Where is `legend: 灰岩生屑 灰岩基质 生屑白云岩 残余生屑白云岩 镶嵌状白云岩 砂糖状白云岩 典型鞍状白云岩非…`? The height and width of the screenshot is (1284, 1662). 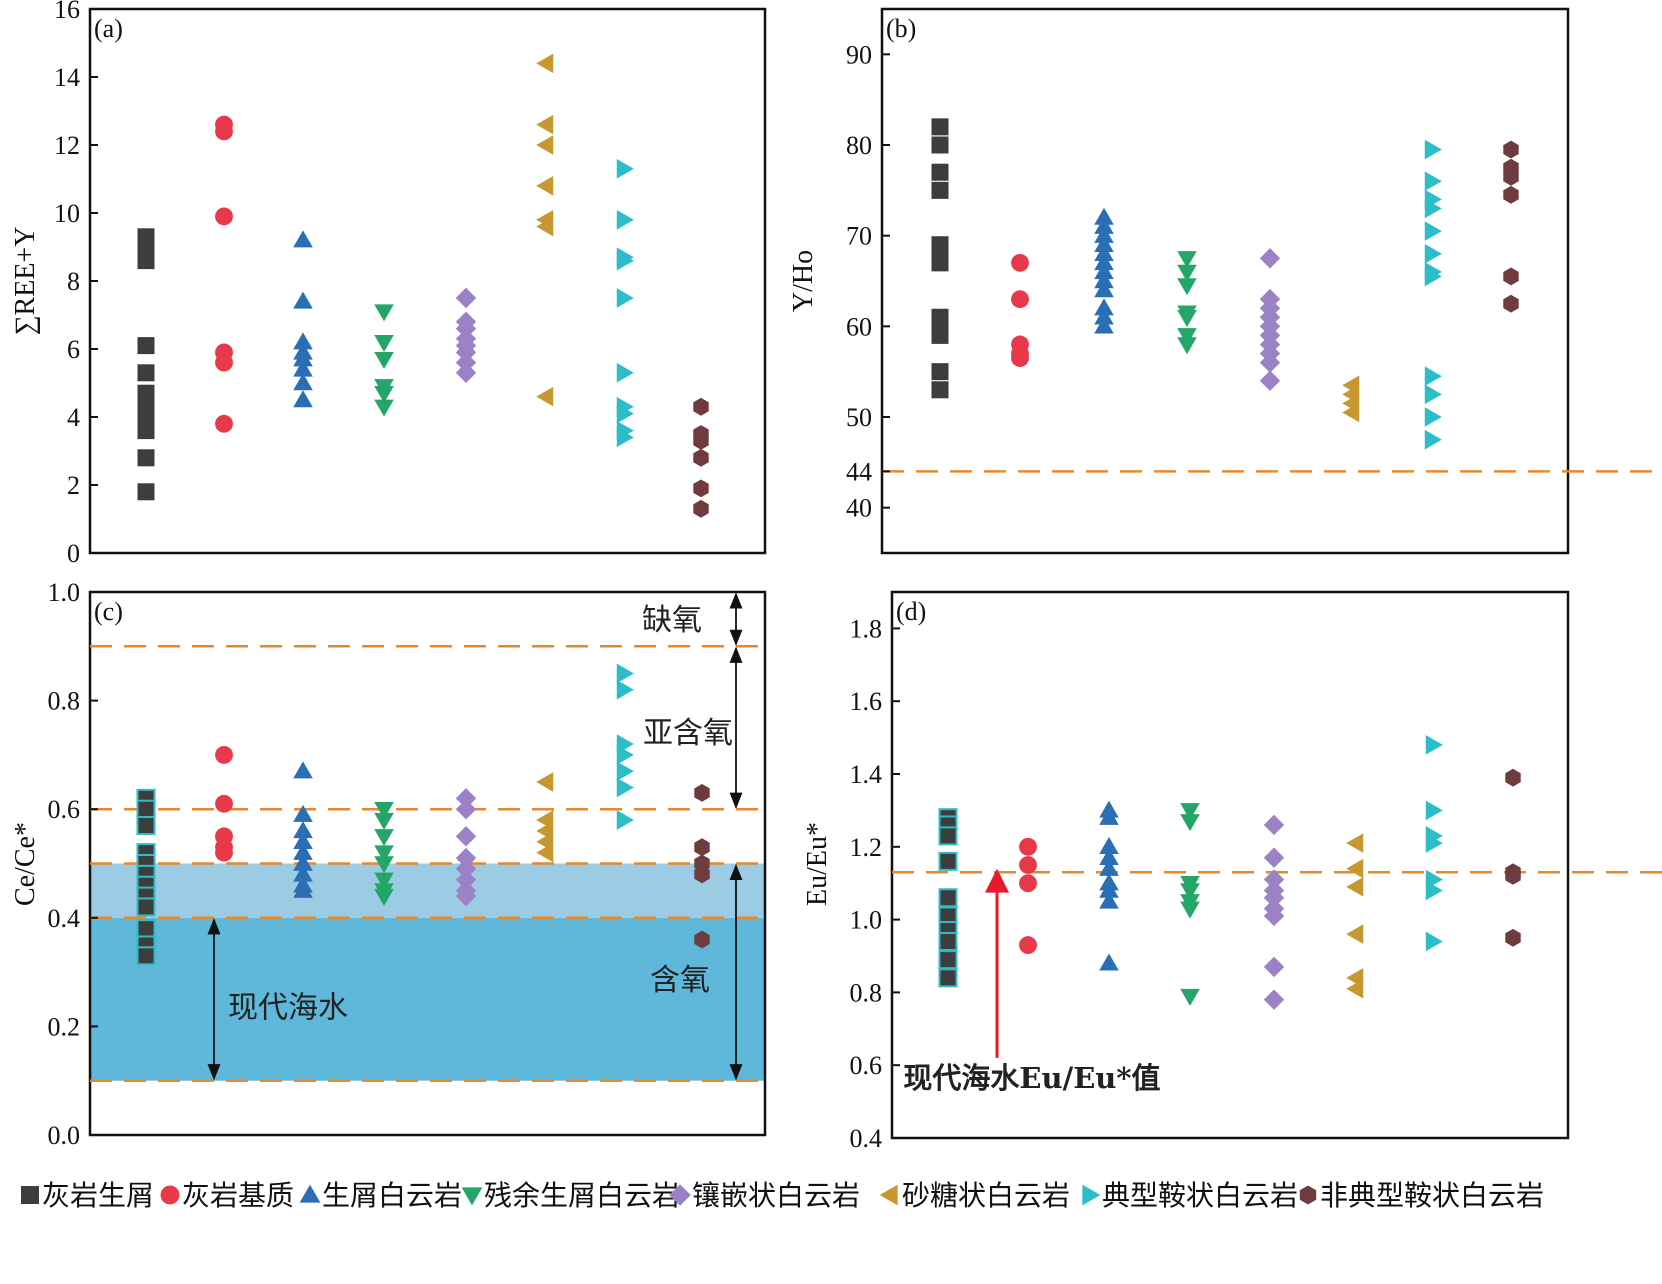 legend: 灰岩生屑 灰岩基质 生屑白云岩 残余生屑白云岩 镶嵌状白云岩 砂糖状白云岩 典型鞍状白云岩非… is located at coordinates (782, 1195).